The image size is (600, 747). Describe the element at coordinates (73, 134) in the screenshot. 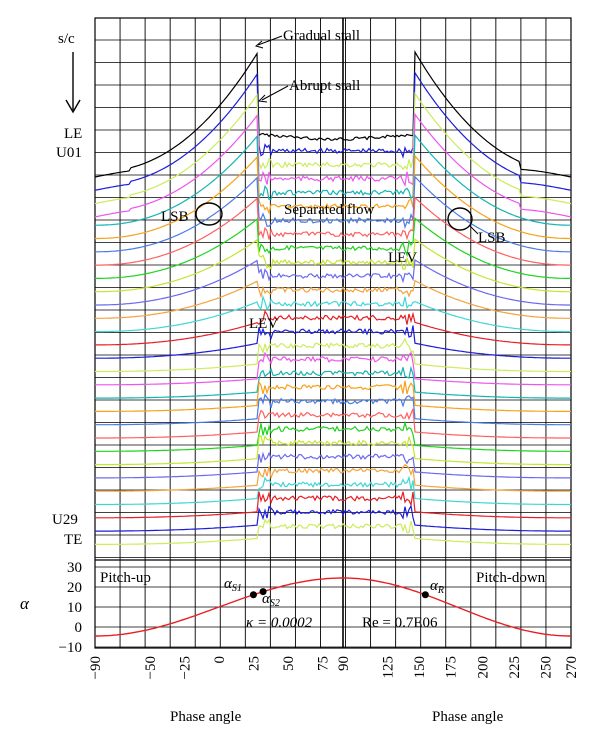

I see `le-label: LE` at that location.